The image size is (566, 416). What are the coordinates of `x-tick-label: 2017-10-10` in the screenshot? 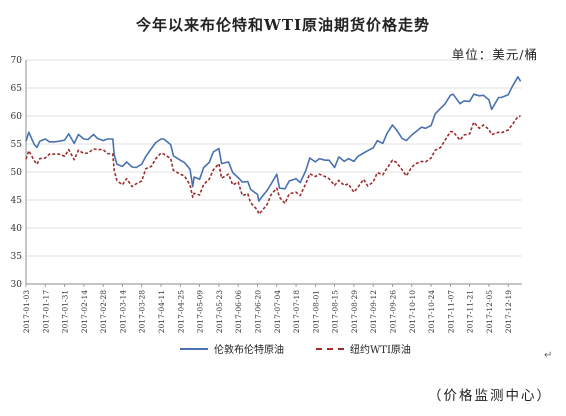 It's located at (412, 311).